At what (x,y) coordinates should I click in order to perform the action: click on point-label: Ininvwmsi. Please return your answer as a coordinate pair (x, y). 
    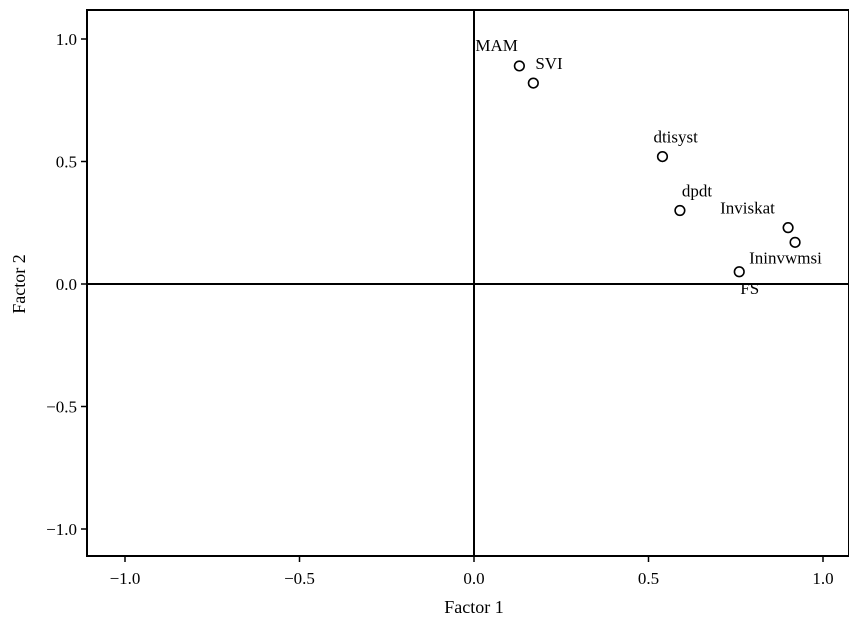
    Looking at the image, I should click on (785, 257).